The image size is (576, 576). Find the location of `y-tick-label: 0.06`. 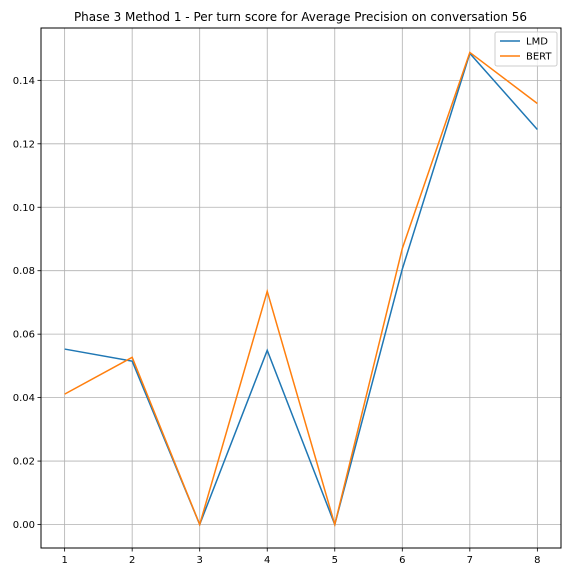

y-tick-label: 0.06 is located at coordinates (24, 335).